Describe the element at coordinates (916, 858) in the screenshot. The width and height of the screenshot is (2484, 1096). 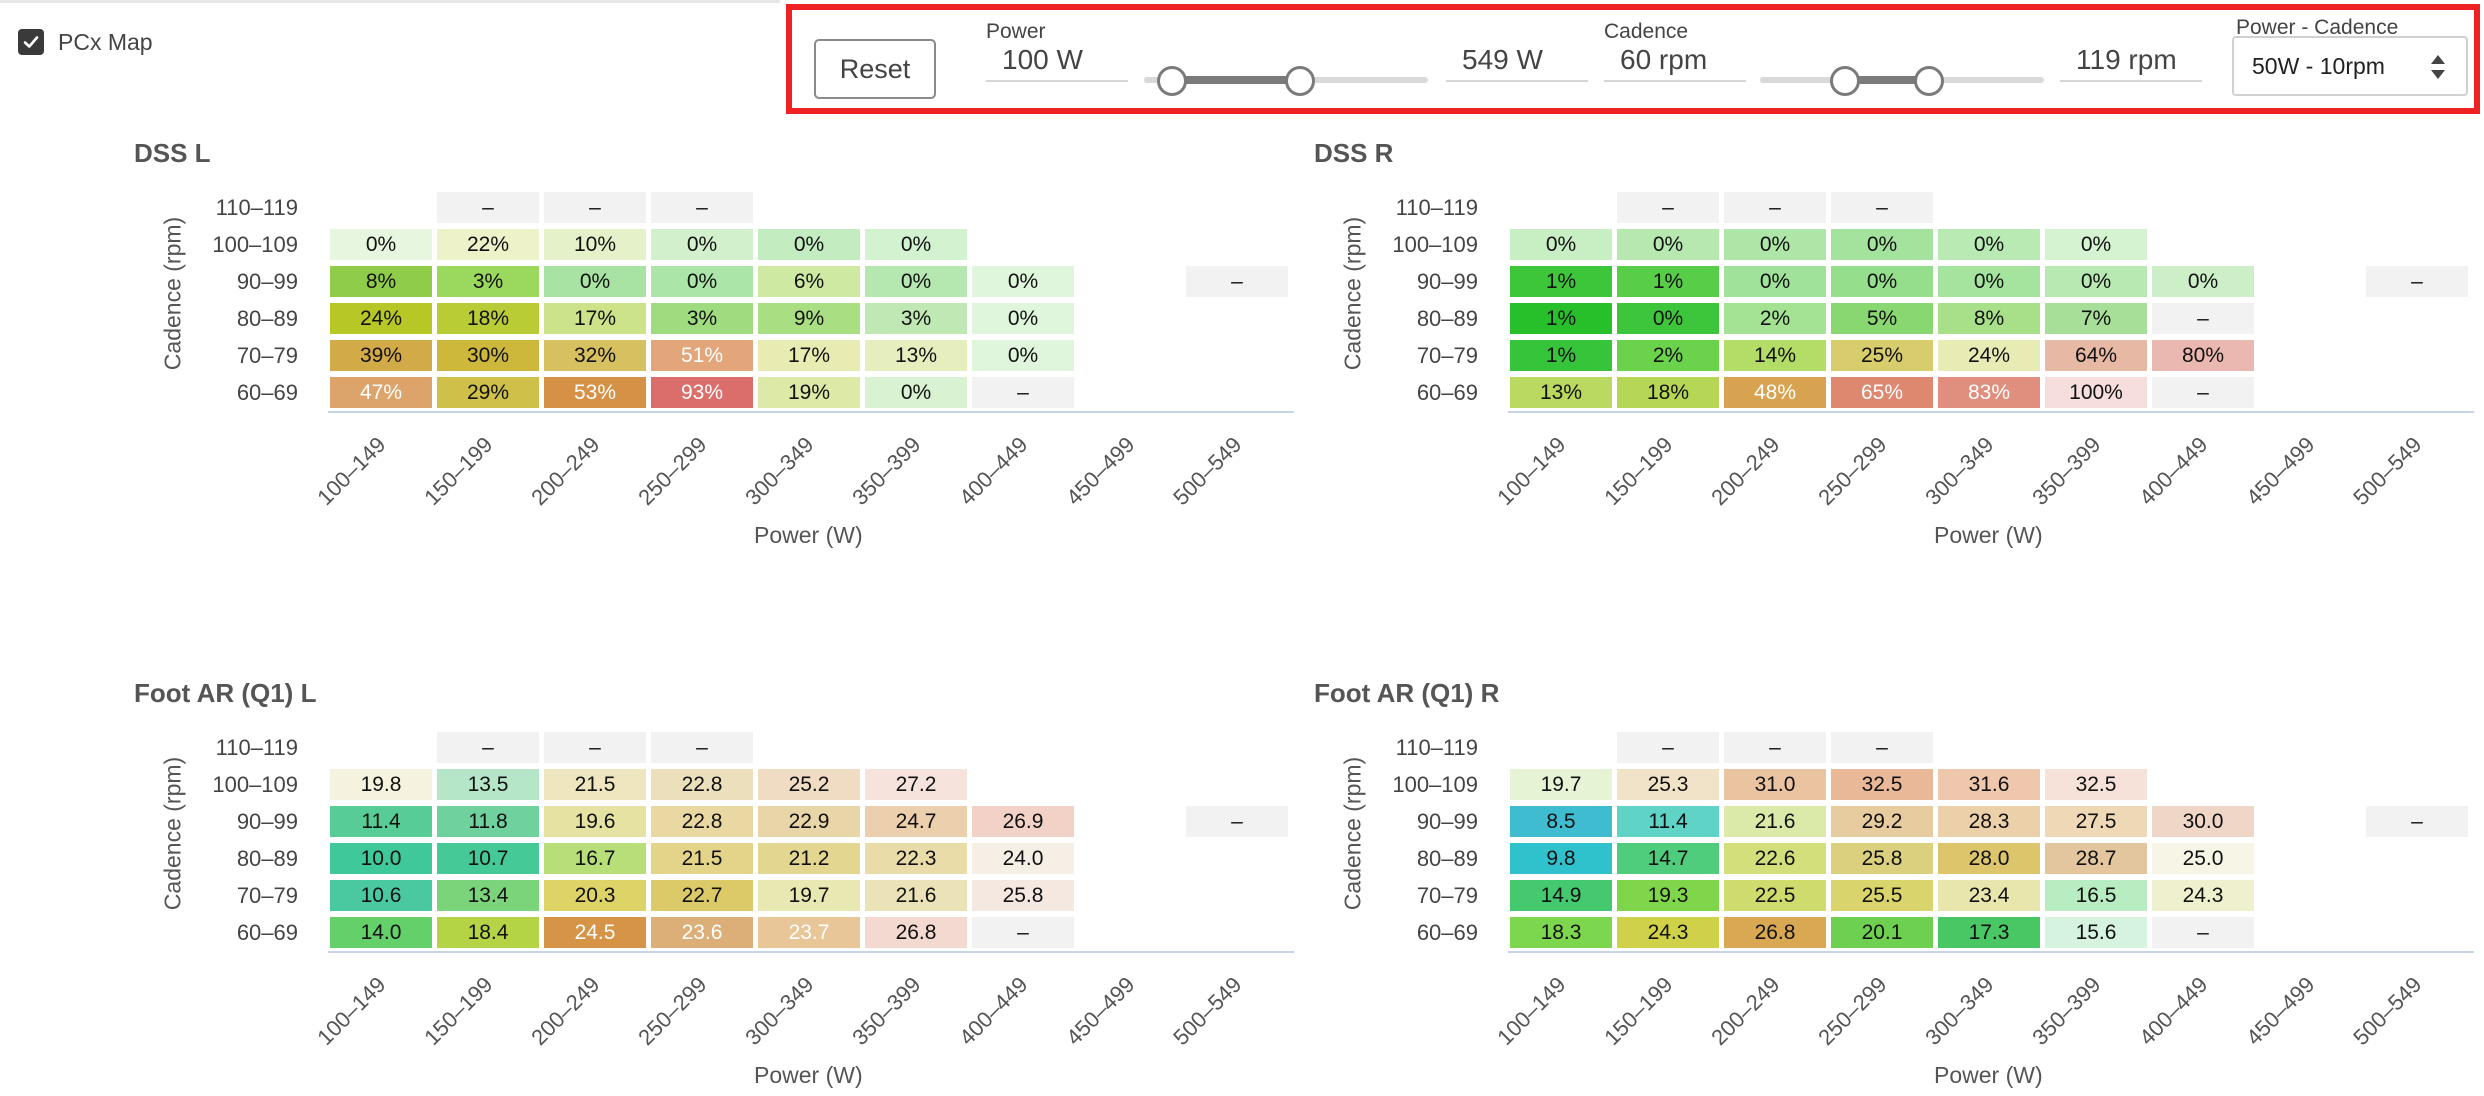
I see `heatmap-cell: 22.3` at that location.